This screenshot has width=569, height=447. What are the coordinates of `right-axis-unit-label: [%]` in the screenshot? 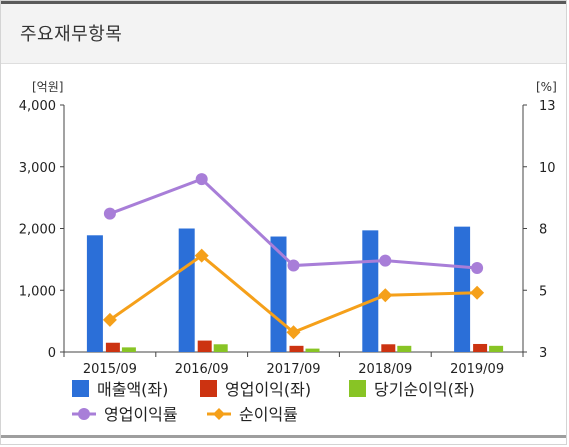 It's located at (546, 87).